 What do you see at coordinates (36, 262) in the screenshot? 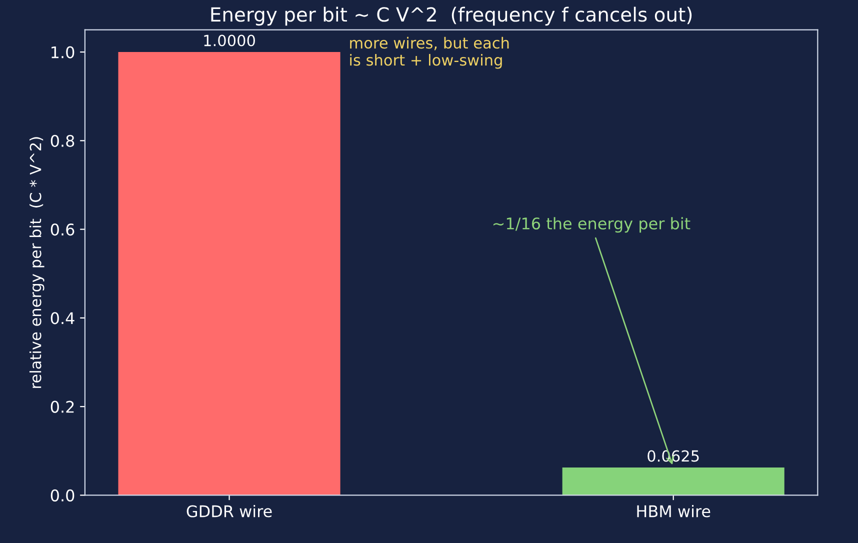
I see `y-axis-title: relative energy per bit (C * V^2)` at bounding box center [36, 262].